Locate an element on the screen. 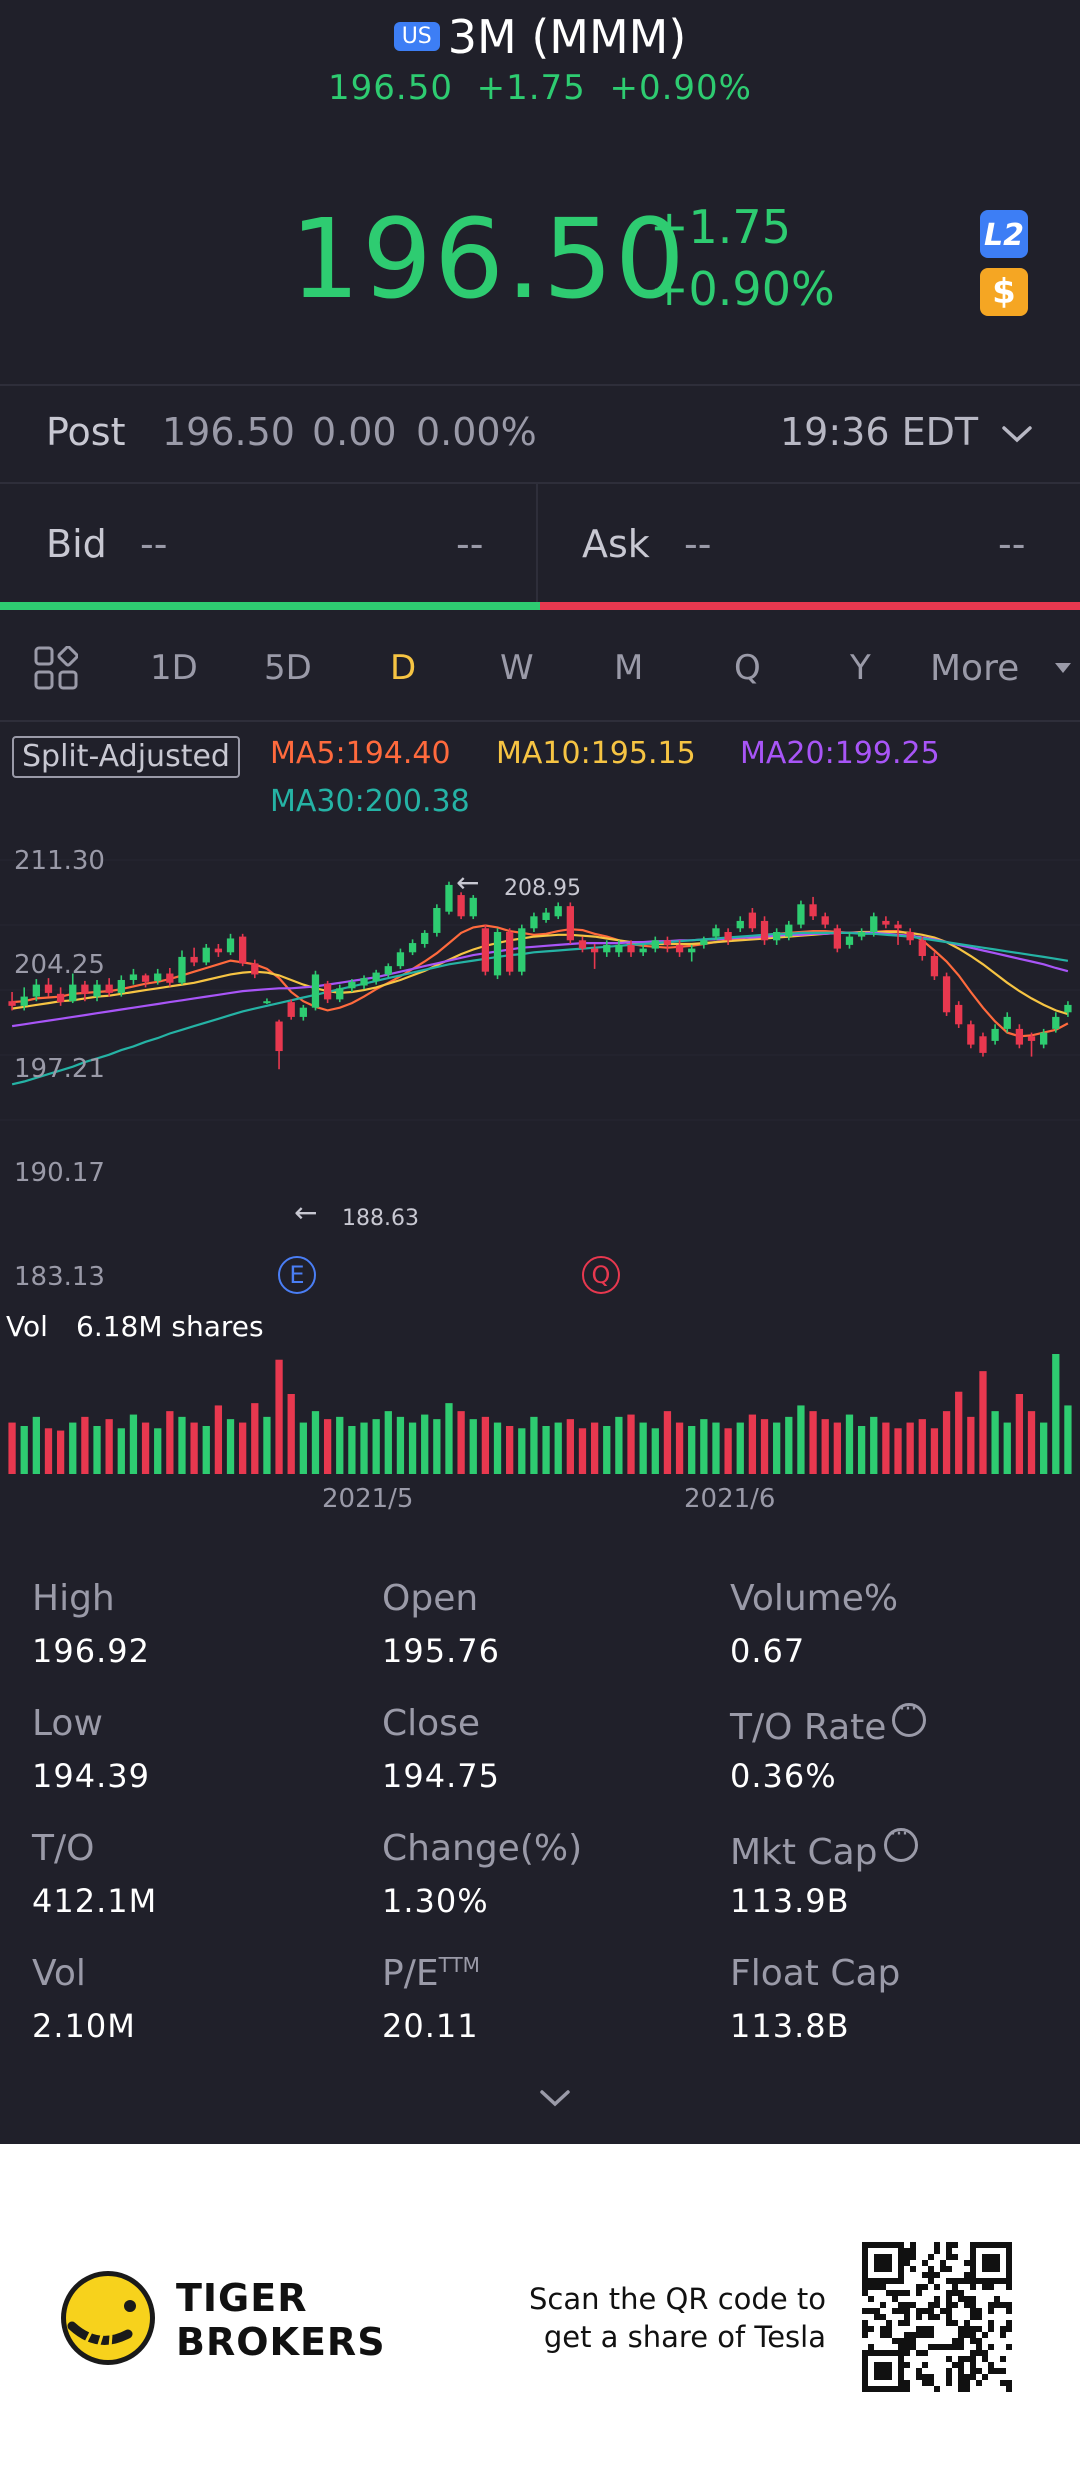 This screenshot has height=2492, width=1080. qr-code-icon is located at coordinates (937, 2317).